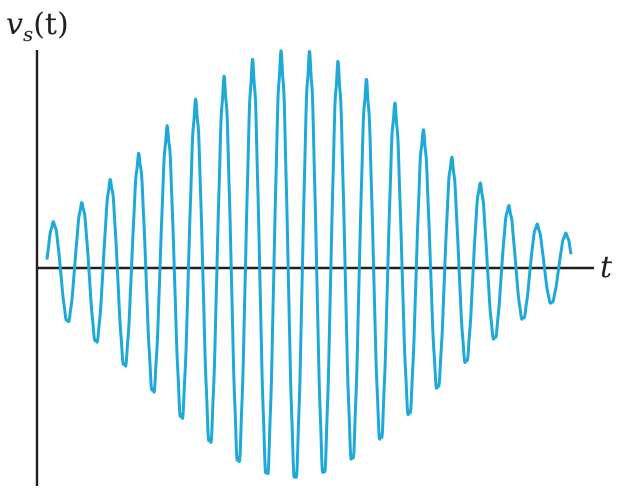 The height and width of the screenshot is (491, 619). I want to click on y-axis-label-main: v, so click(14, 24).